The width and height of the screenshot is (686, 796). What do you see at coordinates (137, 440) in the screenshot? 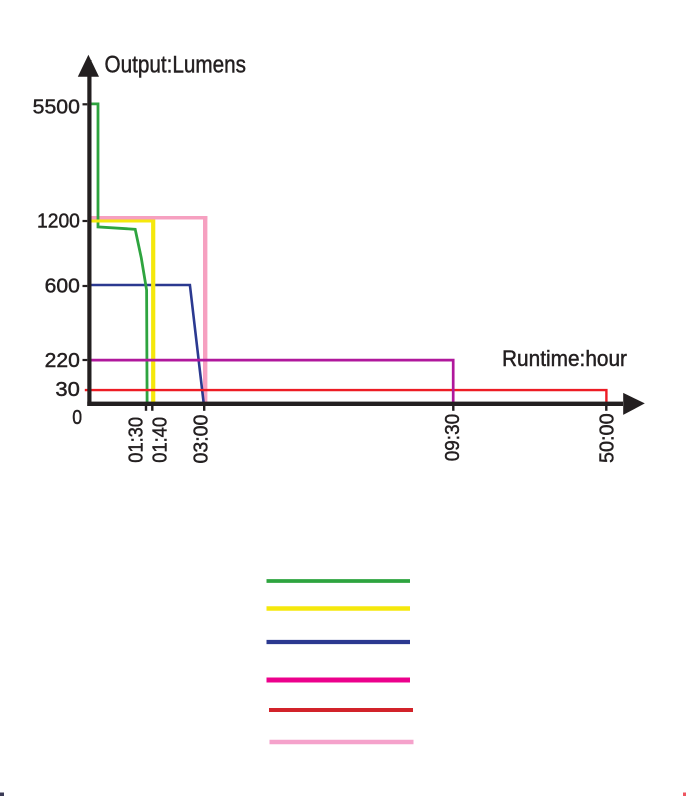
I see `svg-text: 01:30` at bounding box center [137, 440].